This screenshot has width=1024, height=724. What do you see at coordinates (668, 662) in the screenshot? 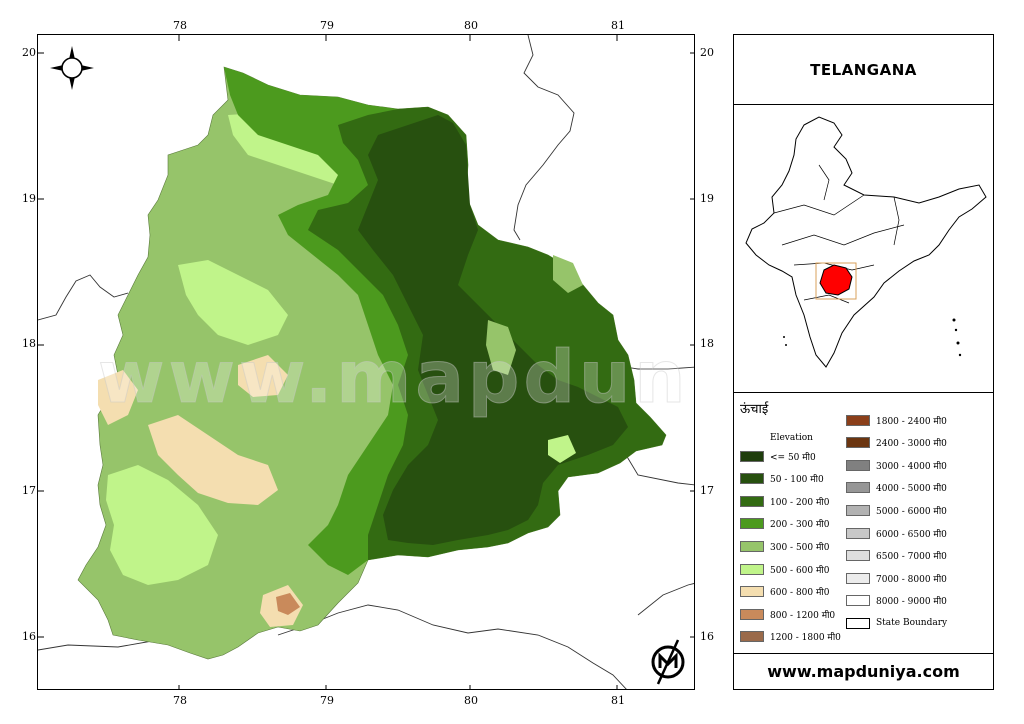
I see `mapduniya-logo-icon` at bounding box center [668, 662].